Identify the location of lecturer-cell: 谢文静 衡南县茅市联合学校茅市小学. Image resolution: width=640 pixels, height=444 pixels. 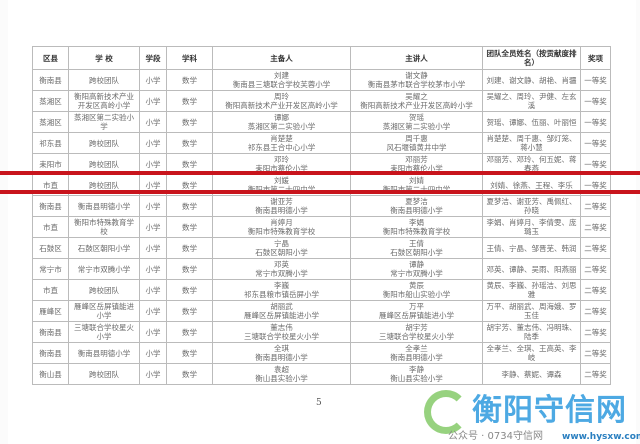
(416, 80).